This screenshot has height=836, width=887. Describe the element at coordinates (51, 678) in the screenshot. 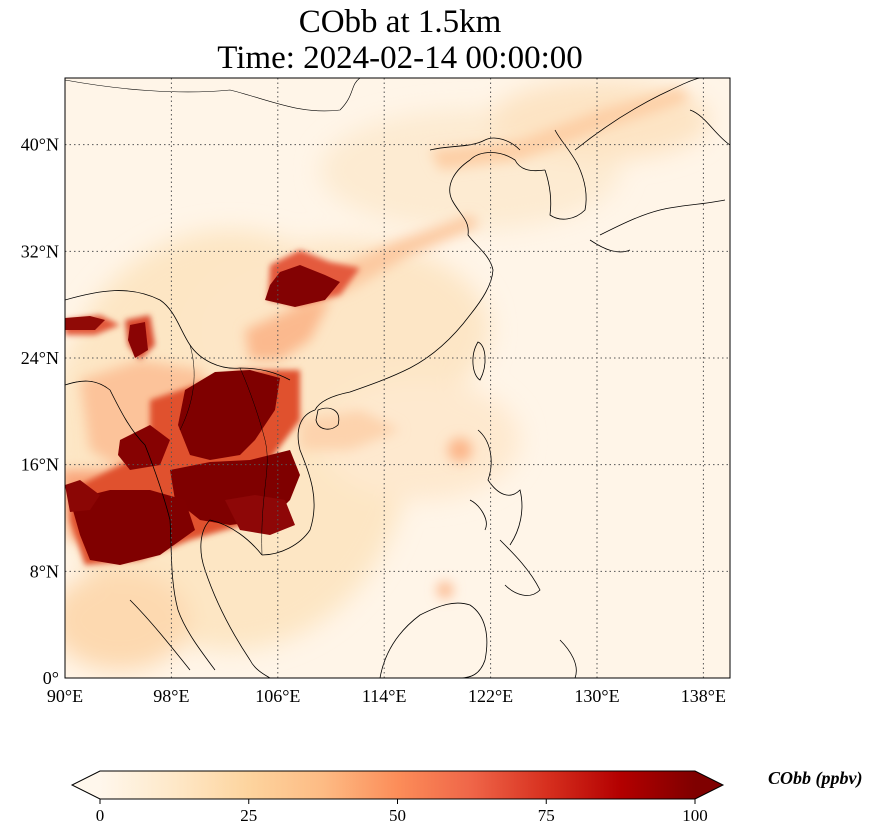

I see `lat-tick-label: 0°` at that location.